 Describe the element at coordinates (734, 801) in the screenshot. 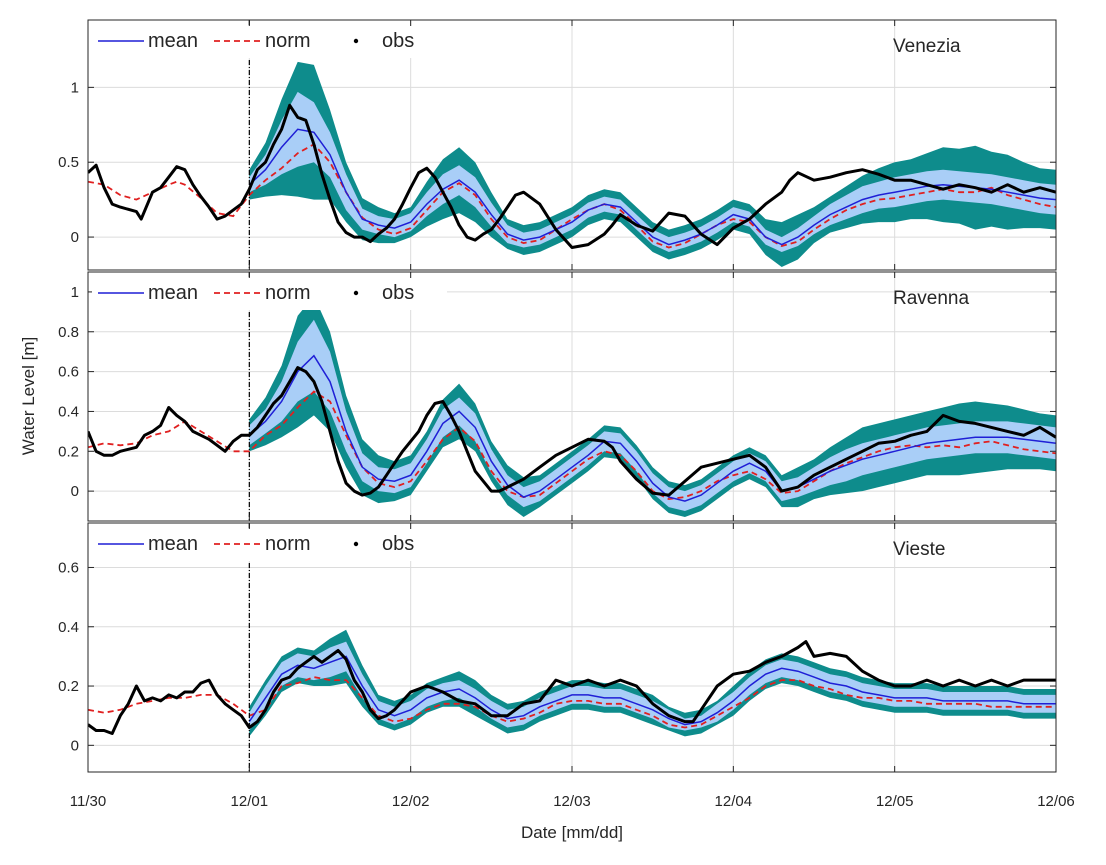

I see `x-tick-label: 12/04` at that location.